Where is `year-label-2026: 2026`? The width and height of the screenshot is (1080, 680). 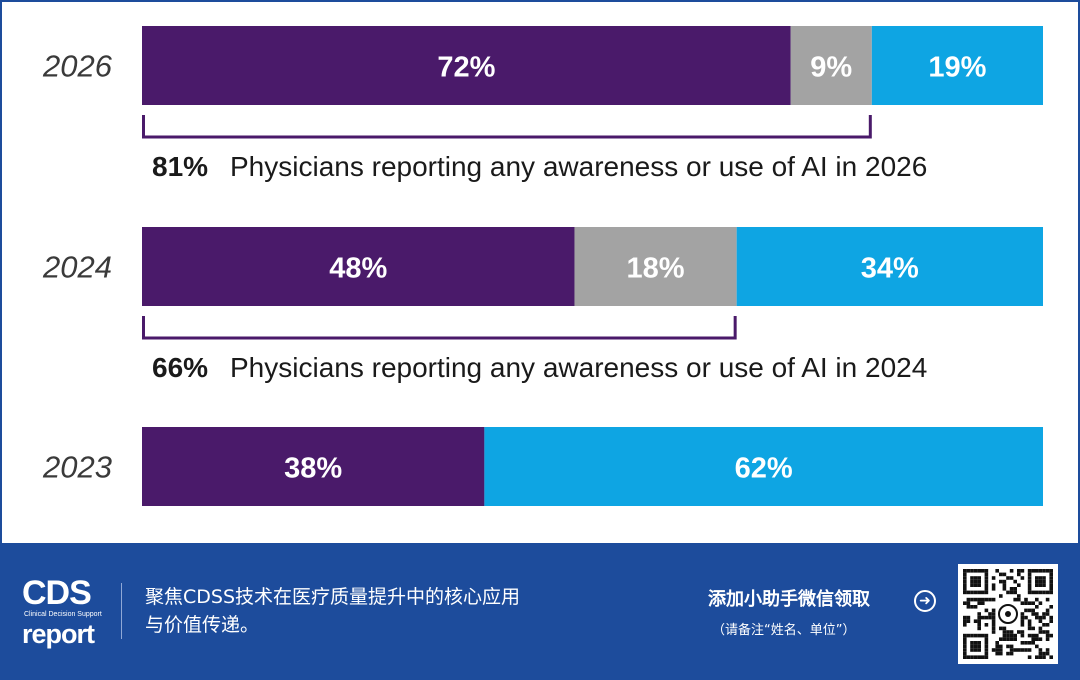 year-label-2026: 2026 is located at coordinates (77, 66).